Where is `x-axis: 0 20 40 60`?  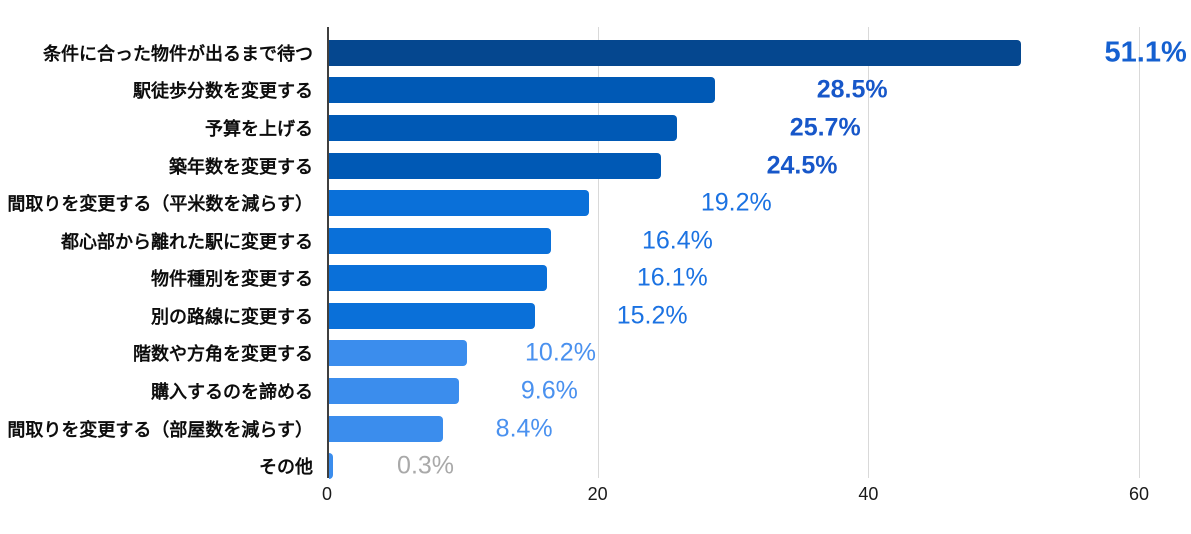
x-axis: 0 20 40 60 is located at coordinates (595, 497).